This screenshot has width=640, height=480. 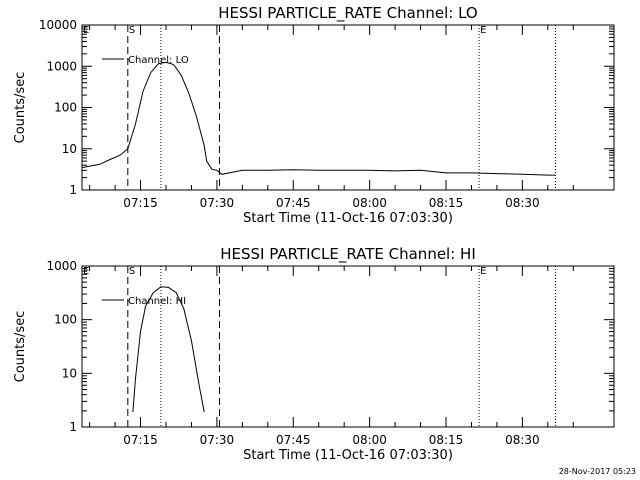 I want to click on chart-title: HESSI PARTICLE_RATE Channel: HI, so click(x=348, y=254).